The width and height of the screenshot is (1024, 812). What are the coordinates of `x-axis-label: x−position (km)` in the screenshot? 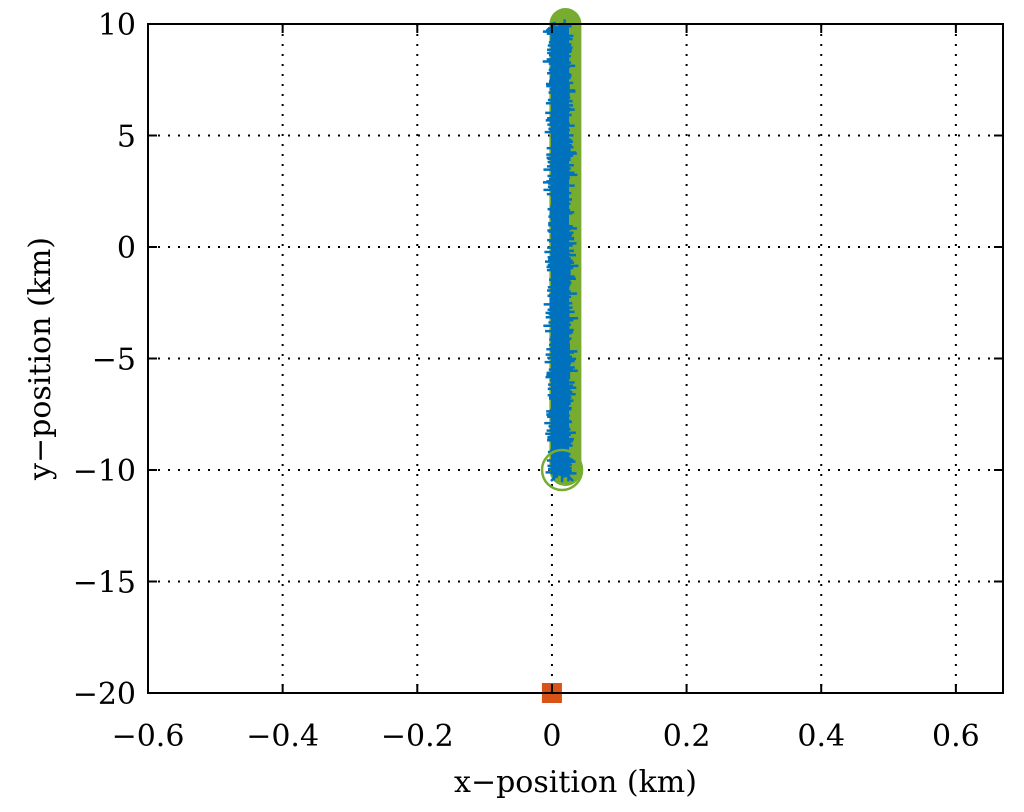 It's located at (575, 782).